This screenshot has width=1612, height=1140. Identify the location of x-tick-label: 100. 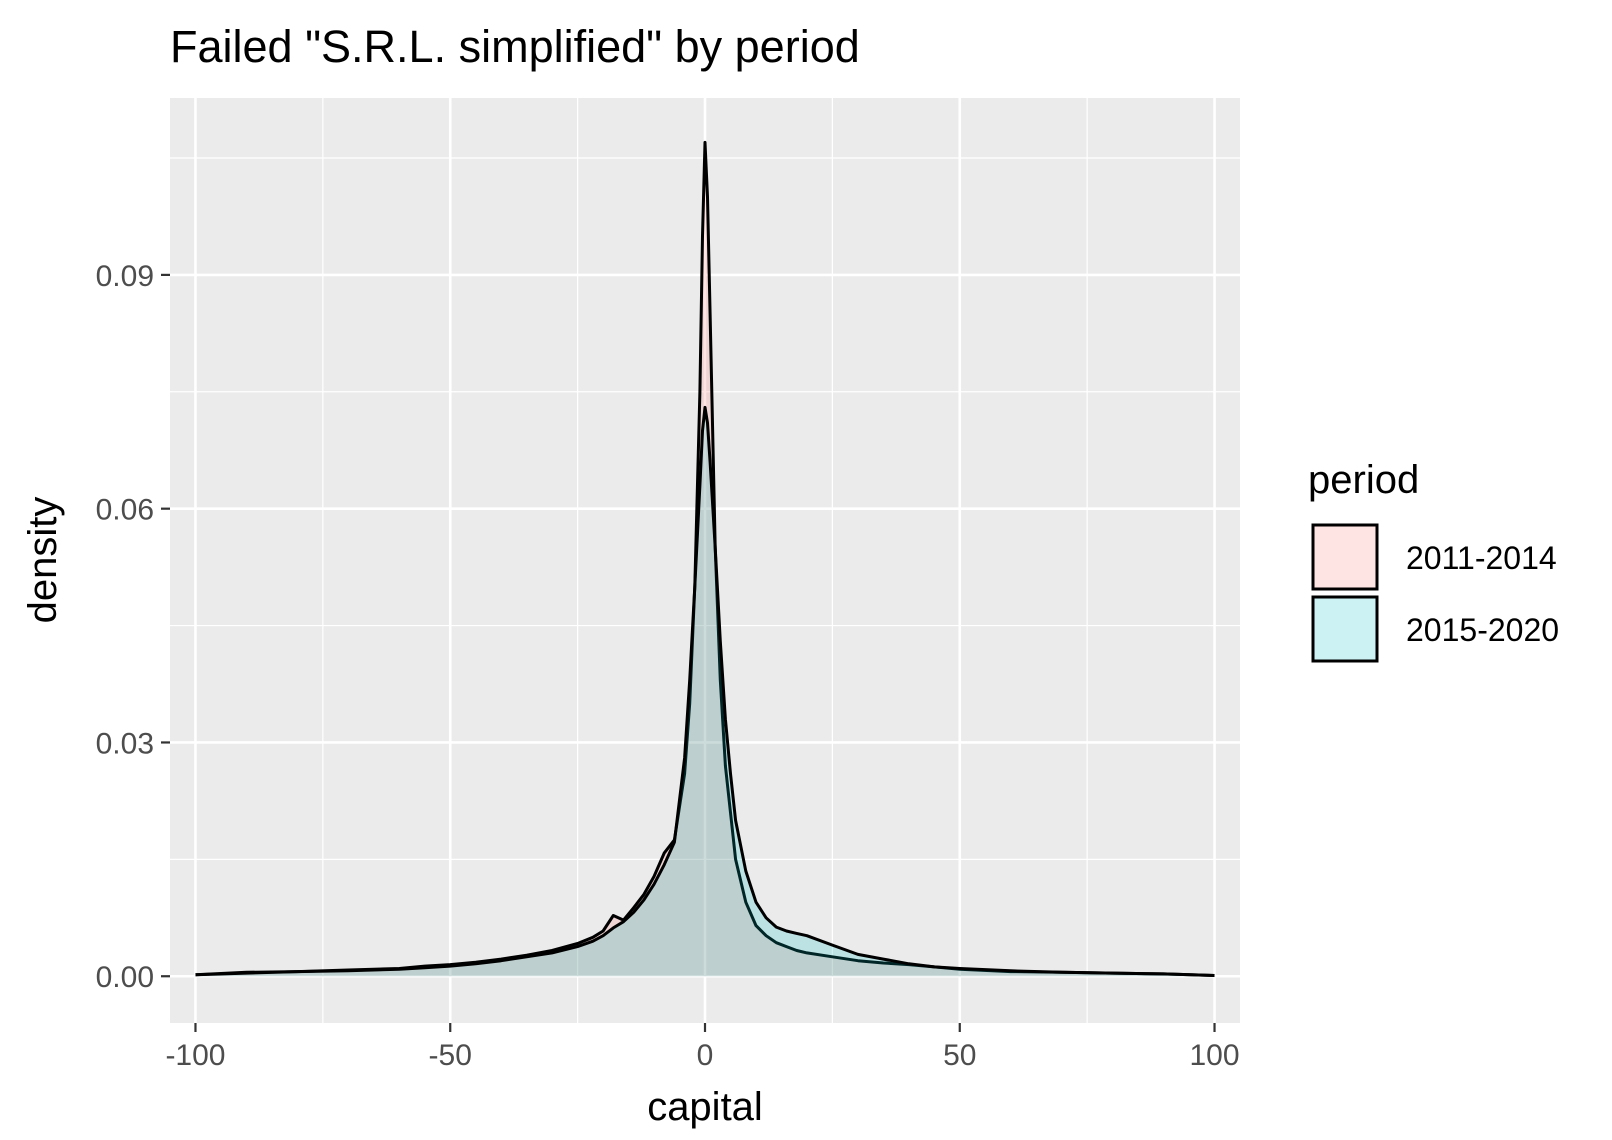
(1214, 1055).